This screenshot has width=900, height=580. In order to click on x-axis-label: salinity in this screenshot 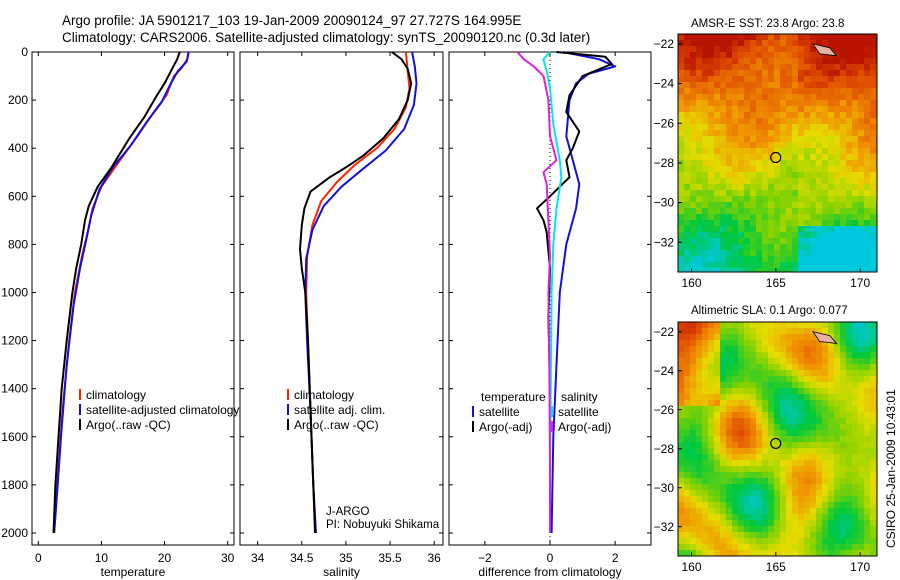, I will do `click(341, 572)`.